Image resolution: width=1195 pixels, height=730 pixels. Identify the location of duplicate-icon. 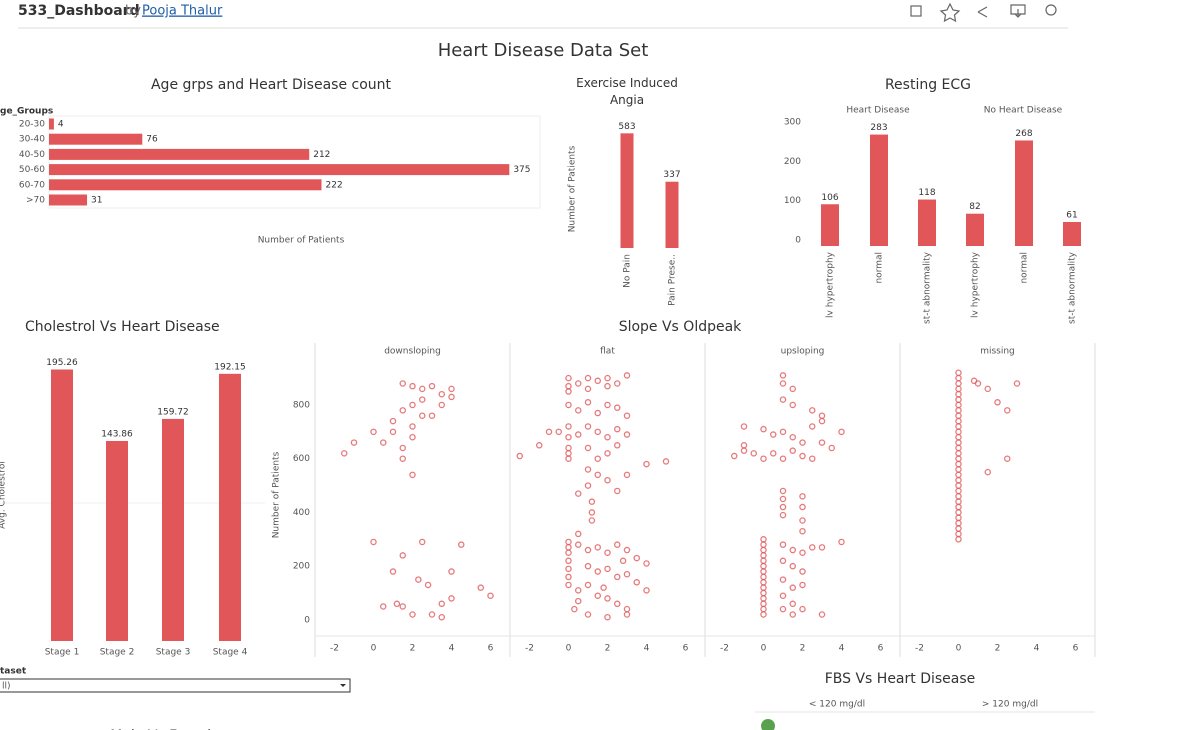
(916, 11).